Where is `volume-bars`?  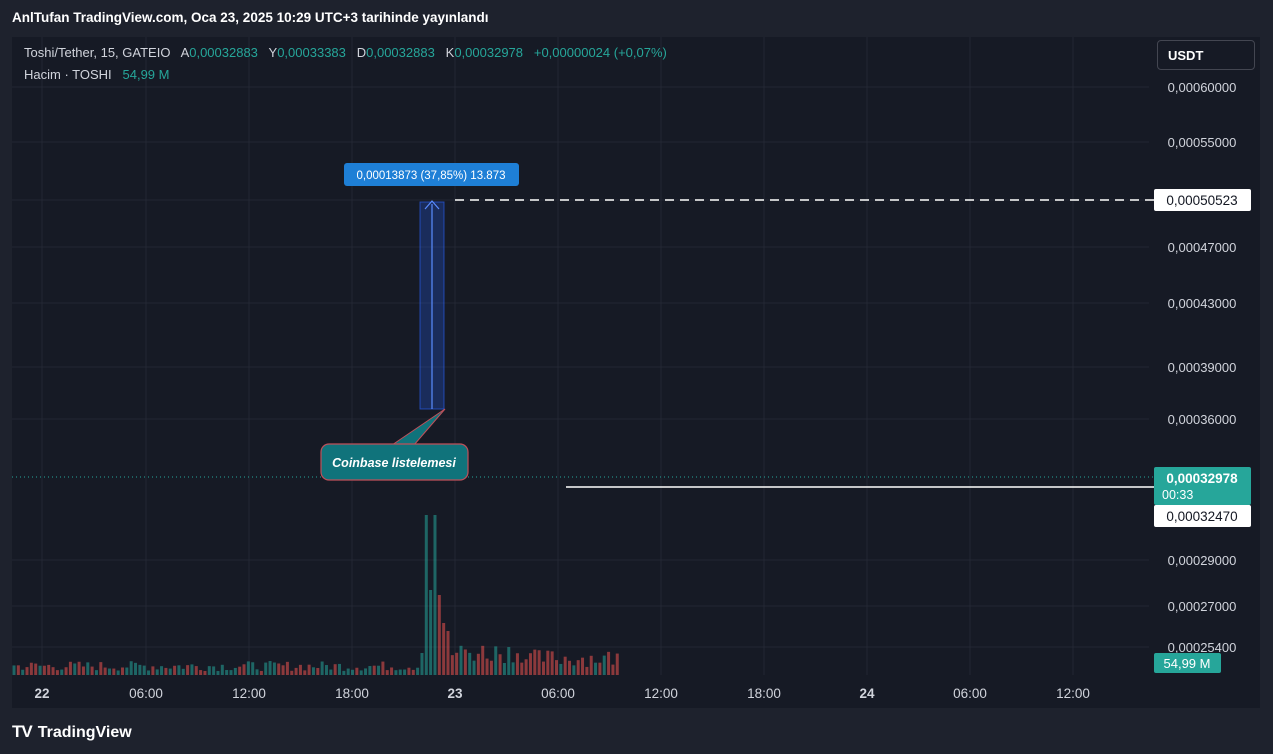 volume-bars is located at coordinates (315, 595).